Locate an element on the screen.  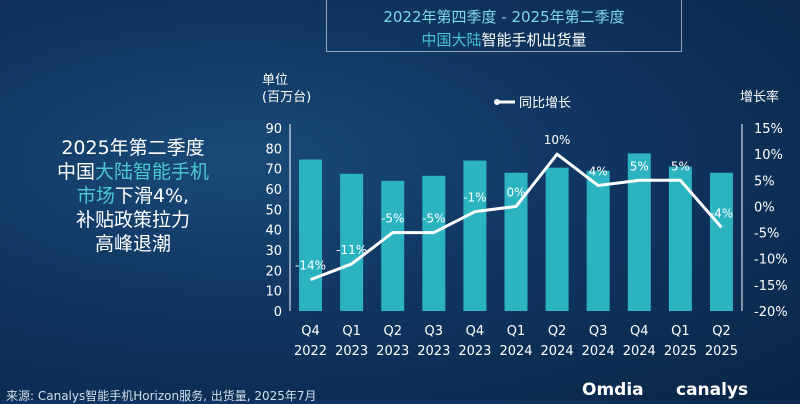
headline-line3-a: 市场 is located at coordinates (95, 196).